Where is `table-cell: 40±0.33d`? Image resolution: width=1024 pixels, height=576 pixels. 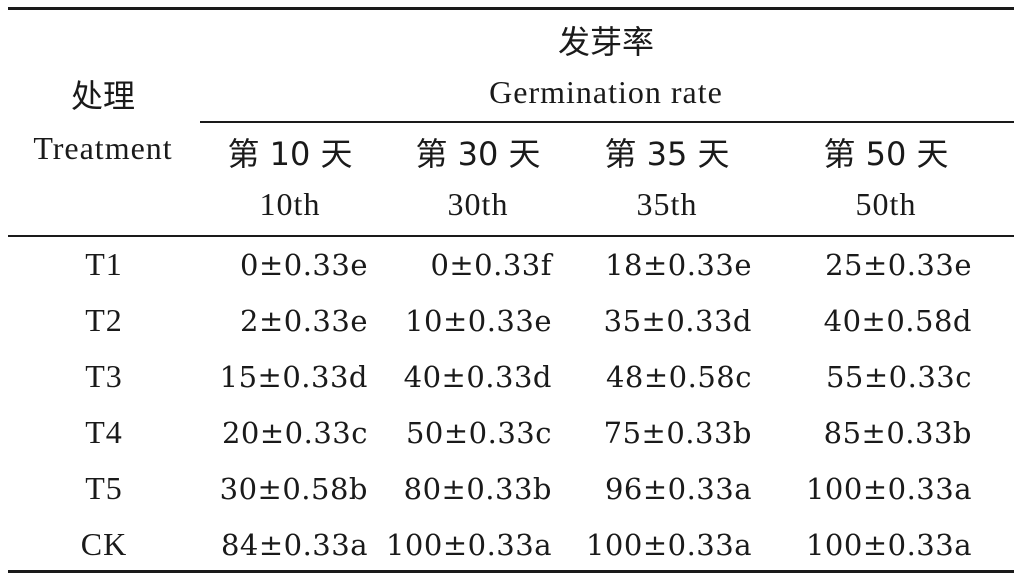 table-cell: 40±0.33d is located at coordinates (477, 377).